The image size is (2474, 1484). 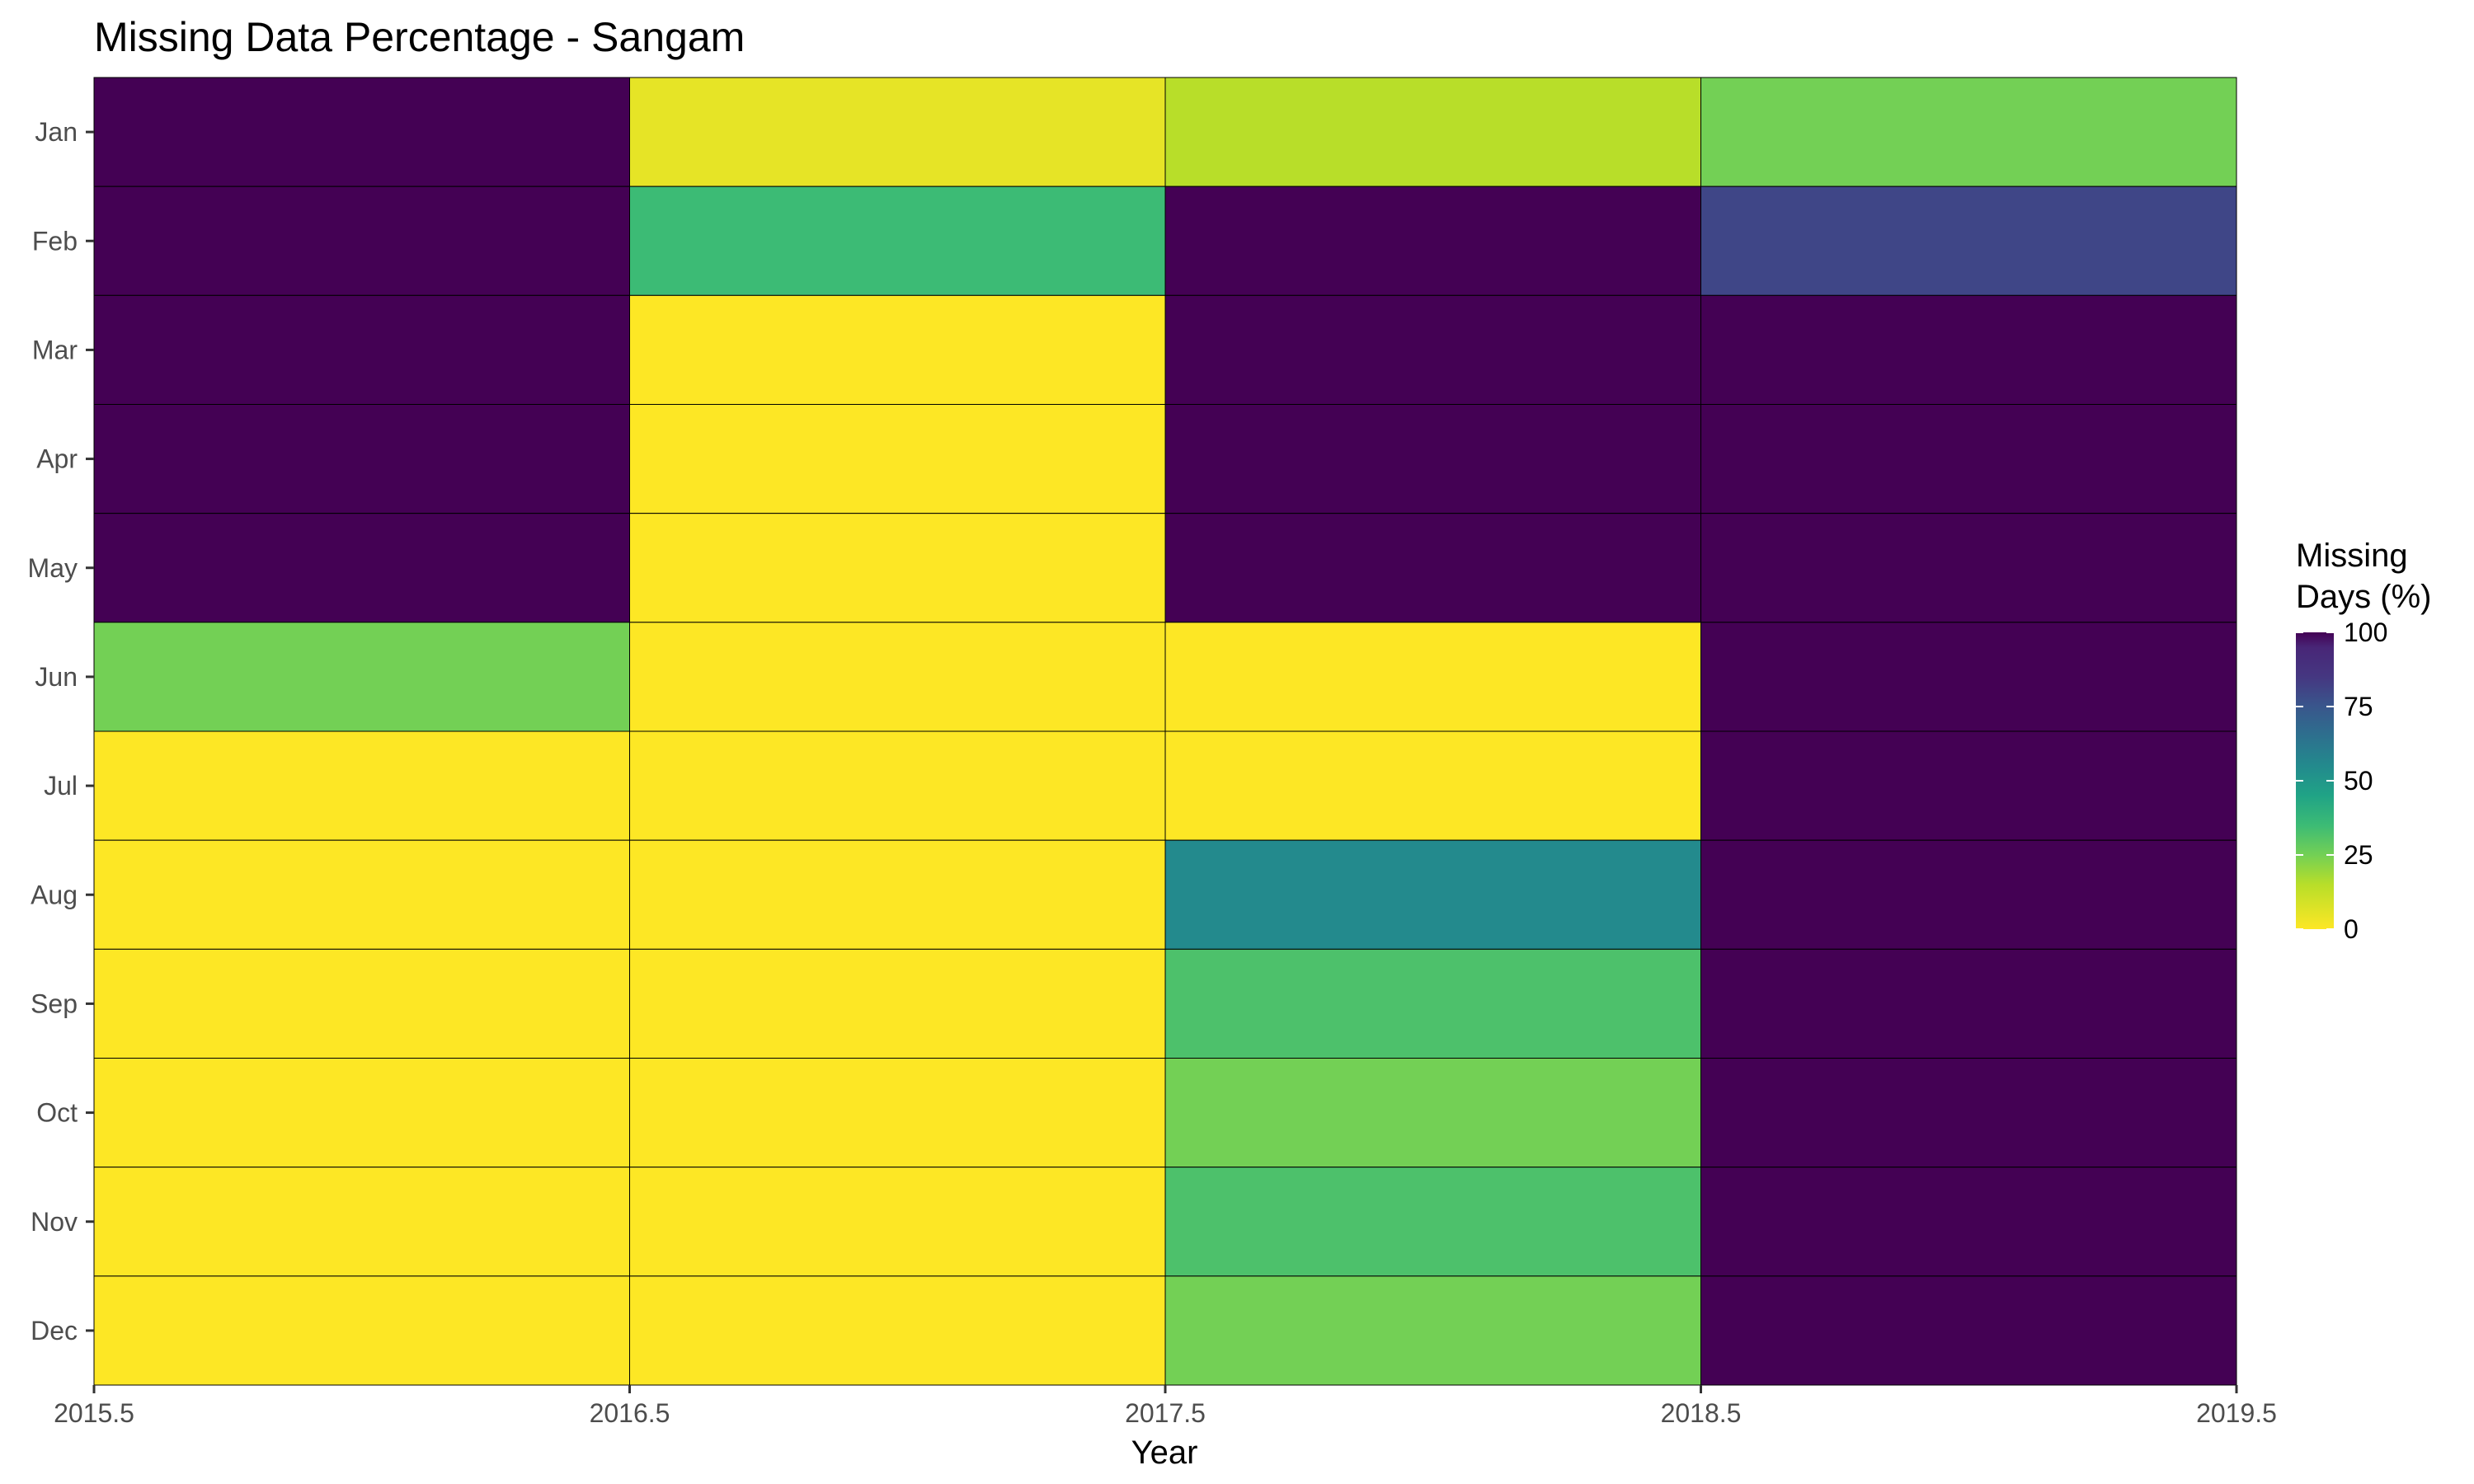 I want to click on heatmap-cell-mar-2019, so click(x=1968, y=350).